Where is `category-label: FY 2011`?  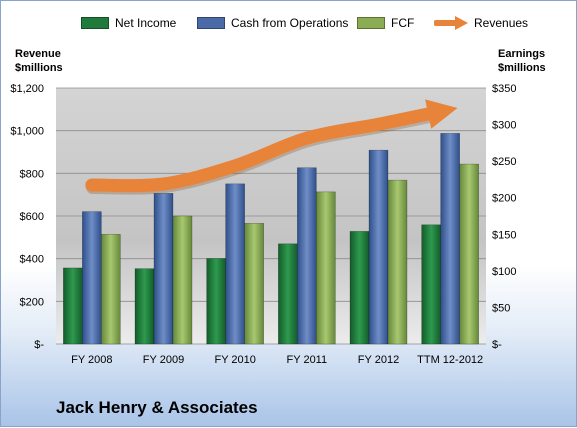 category-label: FY 2011 is located at coordinates (307, 360).